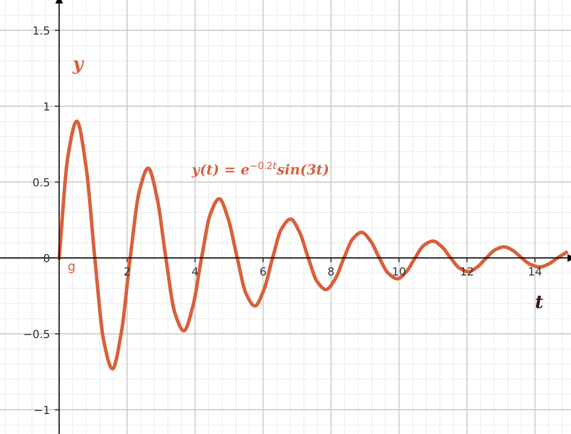  I want to click on x-tick-label: 2, so click(127, 271).